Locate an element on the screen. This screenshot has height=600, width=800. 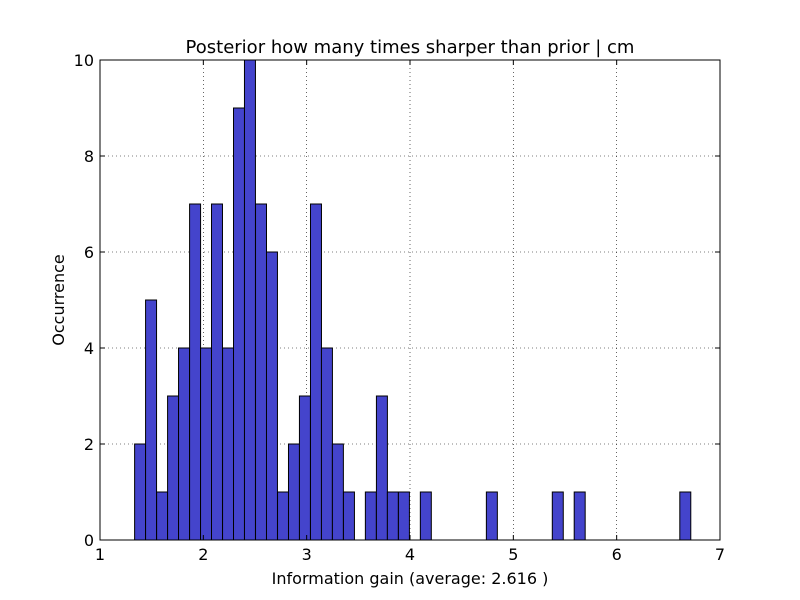
x-tick-label: 4 is located at coordinates (410, 554).